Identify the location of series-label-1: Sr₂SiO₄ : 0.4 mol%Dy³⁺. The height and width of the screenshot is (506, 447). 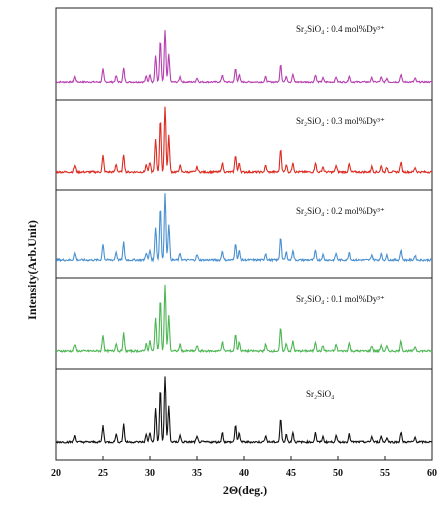
(340, 29).